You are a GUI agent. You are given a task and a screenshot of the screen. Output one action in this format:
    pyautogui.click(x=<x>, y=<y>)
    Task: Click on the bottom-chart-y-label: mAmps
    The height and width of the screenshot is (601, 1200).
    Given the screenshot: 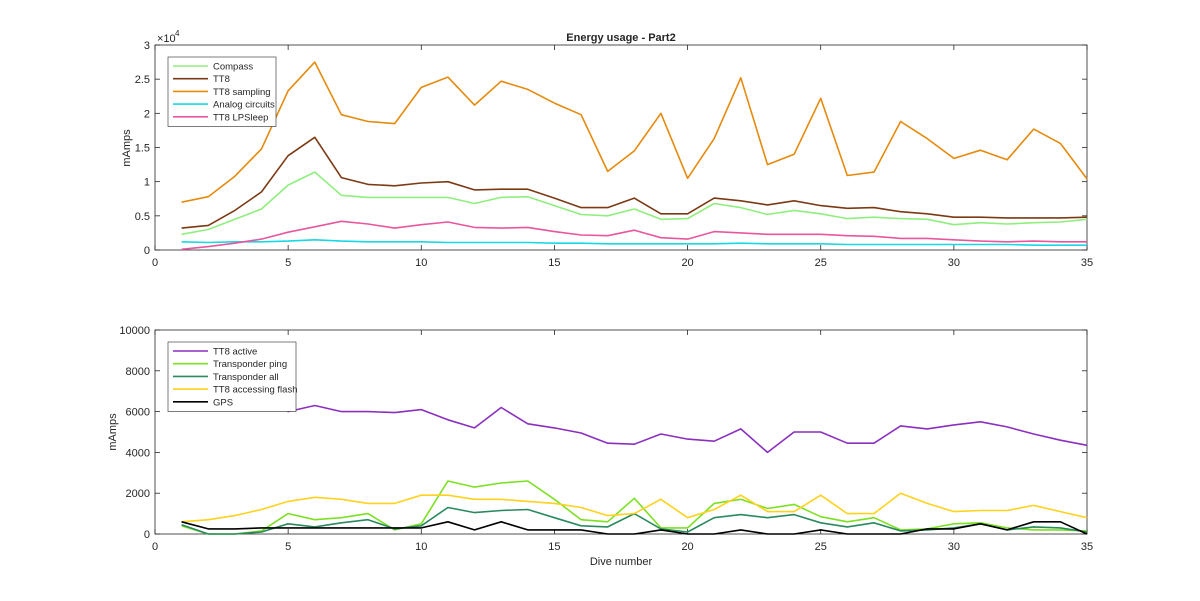 What is the action you would take?
    pyautogui.click(x=113, y=432)
    